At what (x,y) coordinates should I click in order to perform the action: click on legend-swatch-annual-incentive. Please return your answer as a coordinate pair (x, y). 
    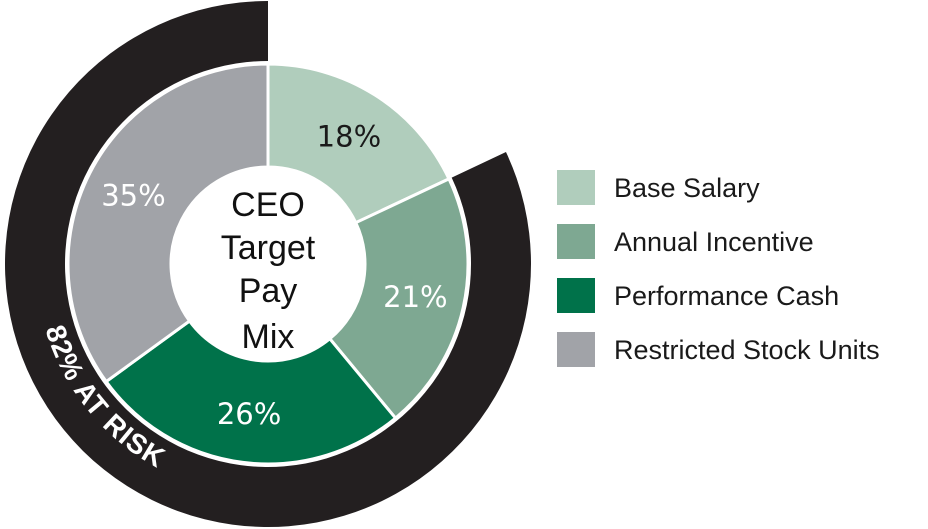
    Looking at the image, I should click on (576, 241).